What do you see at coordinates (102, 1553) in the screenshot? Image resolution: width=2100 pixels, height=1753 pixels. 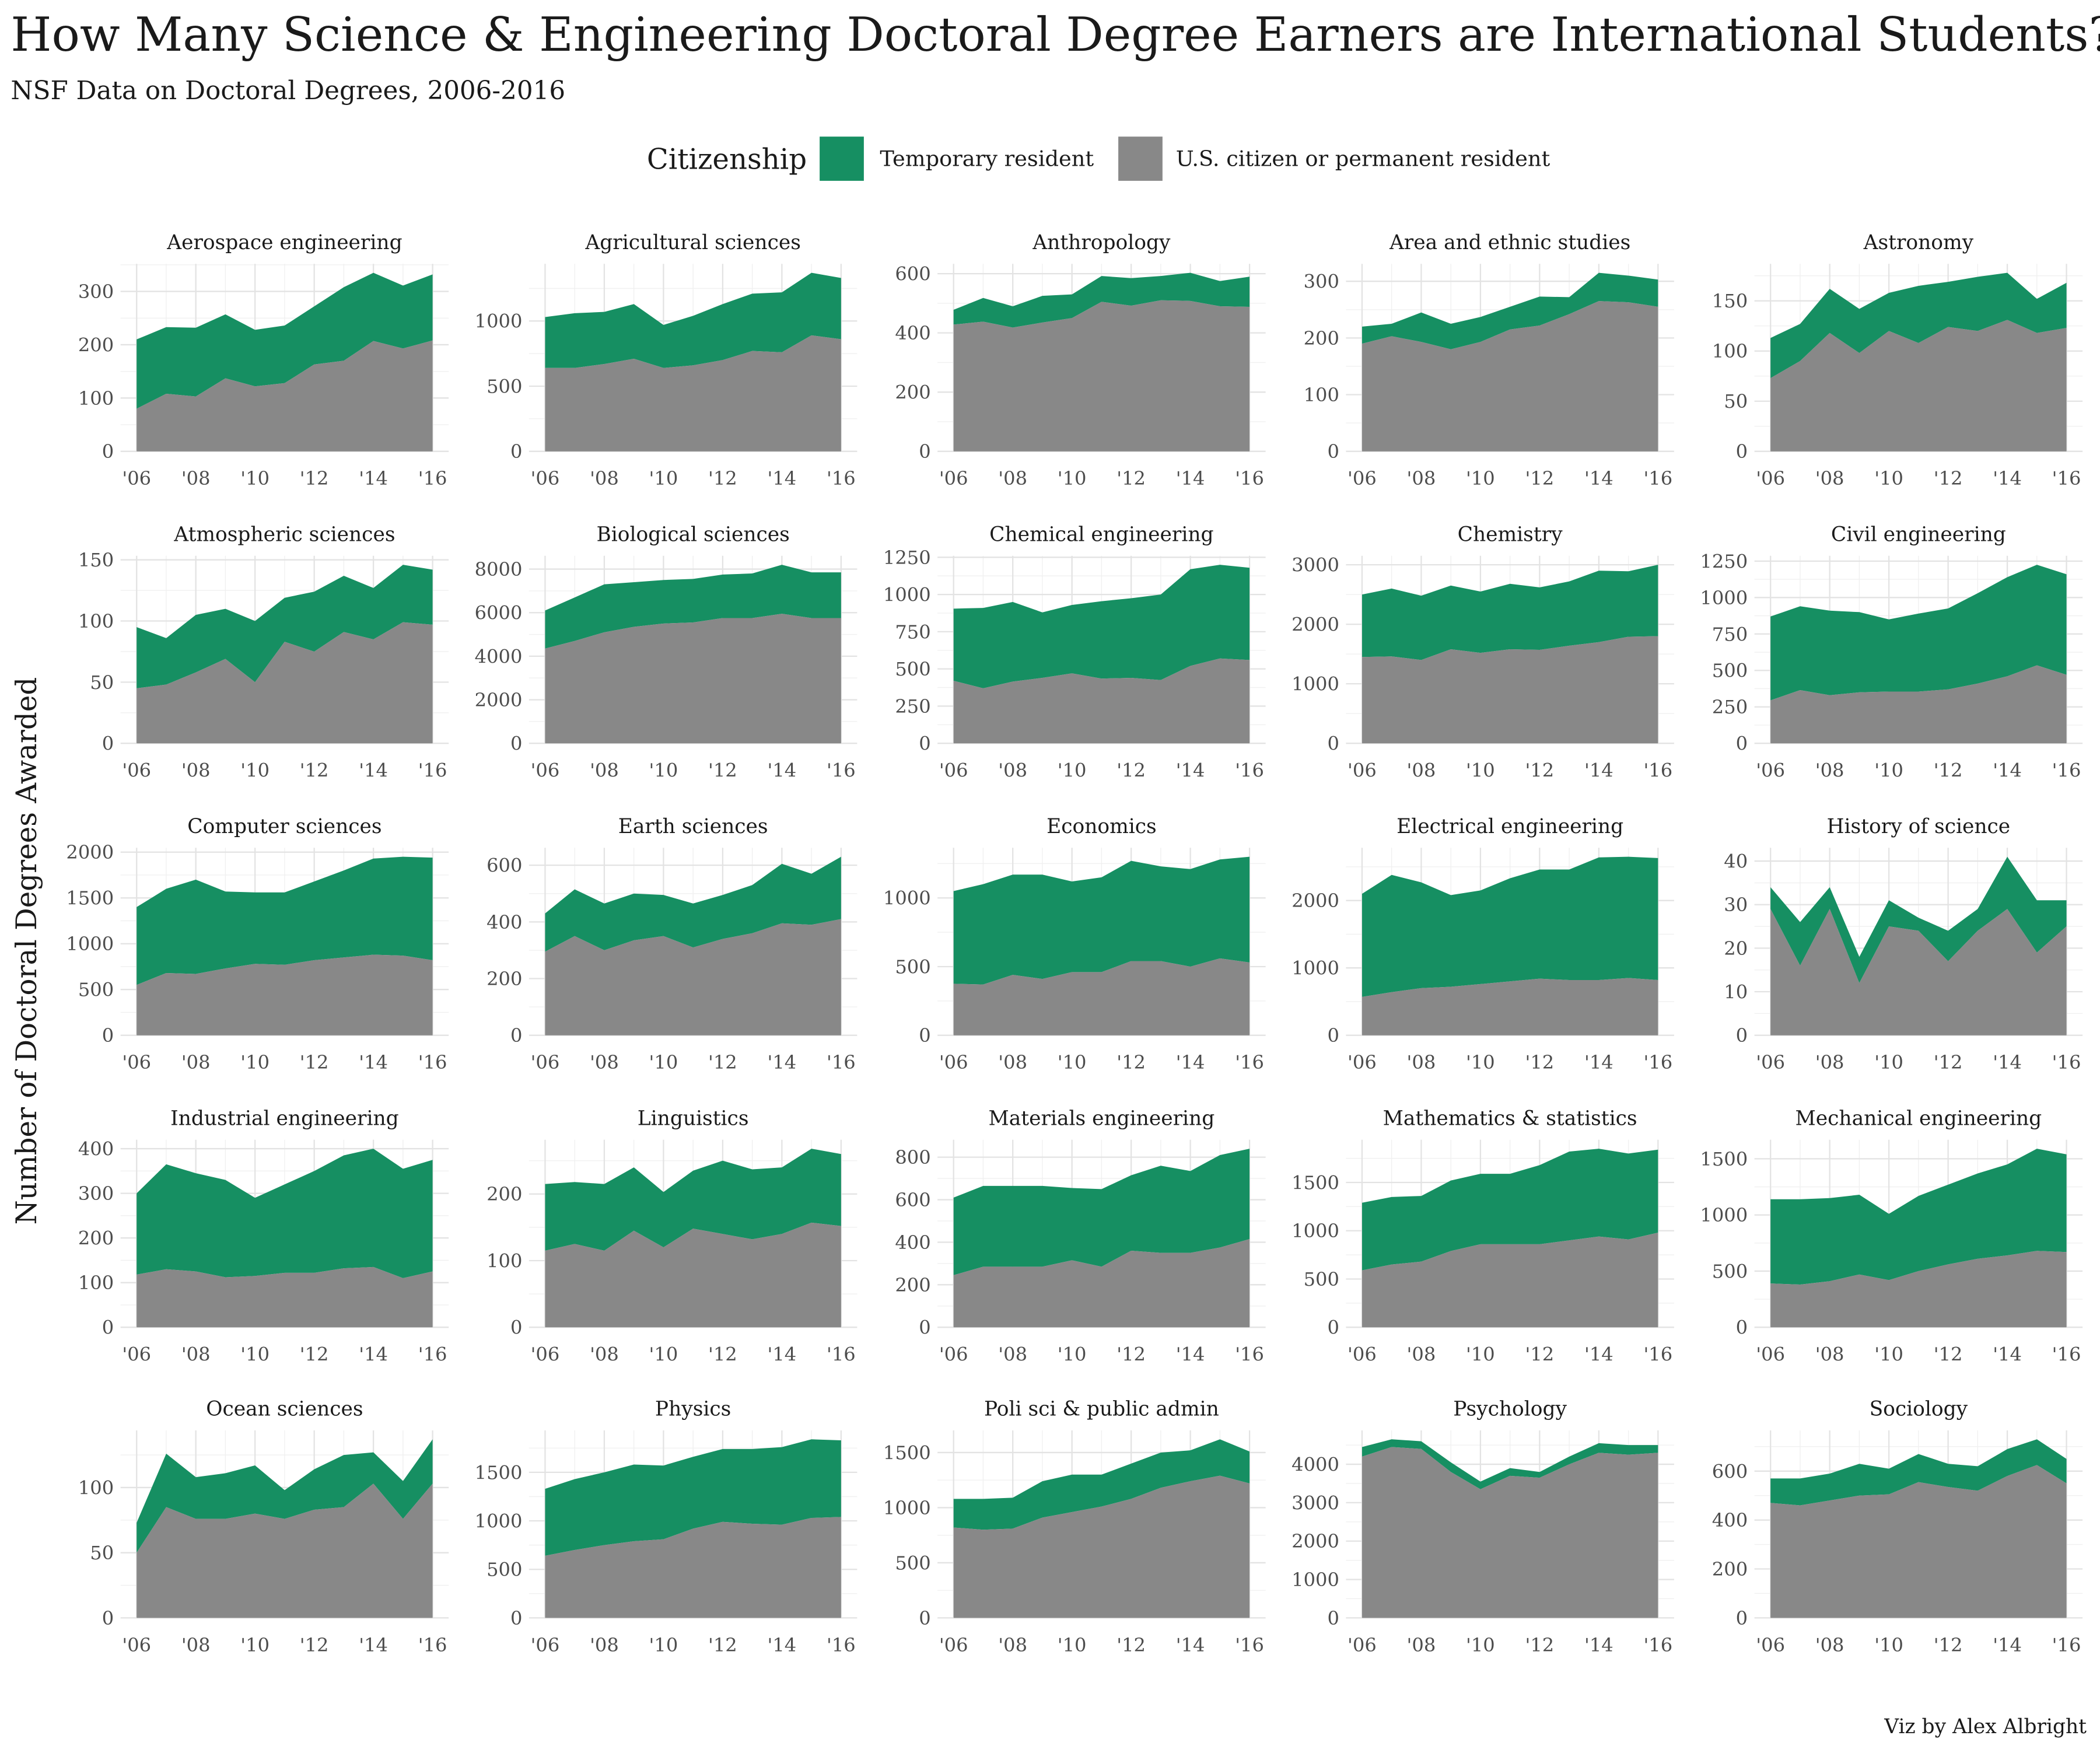 I see `y-tick-label: 50` at bounding box center [102, 1553].